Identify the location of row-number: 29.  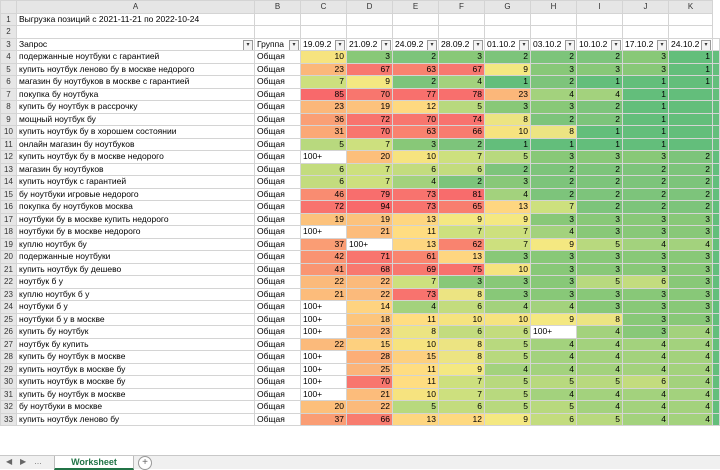
(8, 369).